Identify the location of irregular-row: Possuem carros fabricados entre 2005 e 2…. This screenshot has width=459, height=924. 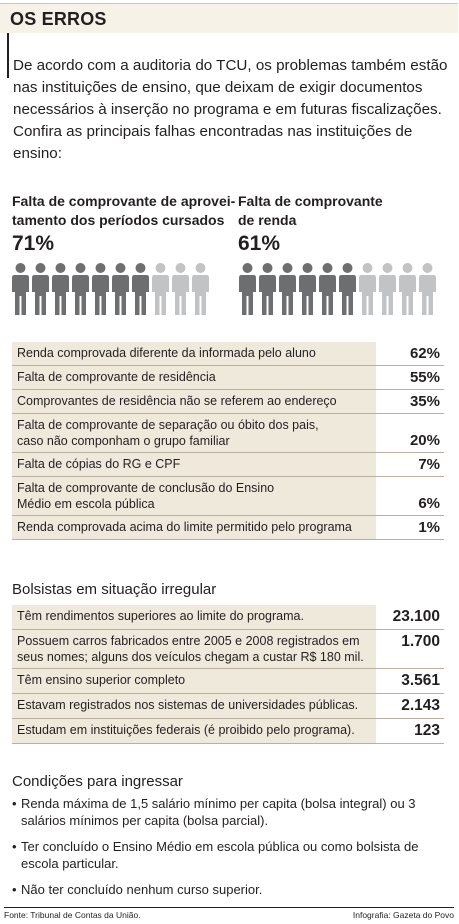
(228, 649).